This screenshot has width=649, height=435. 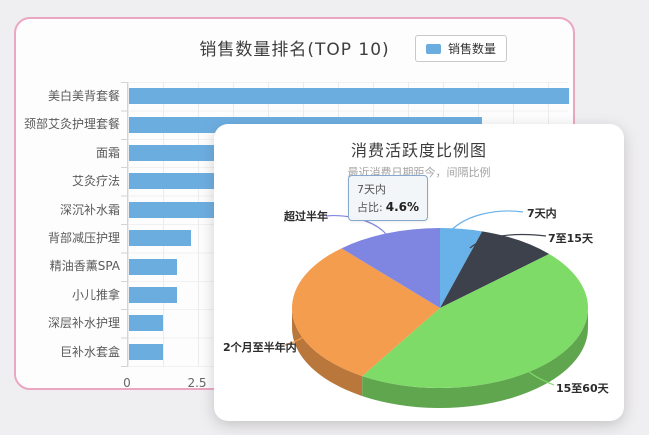 What do you see at coordinates (402, 207) in the screenshot?
I see `tooltip-value: 4.6%` at bounding box center [402, 207].